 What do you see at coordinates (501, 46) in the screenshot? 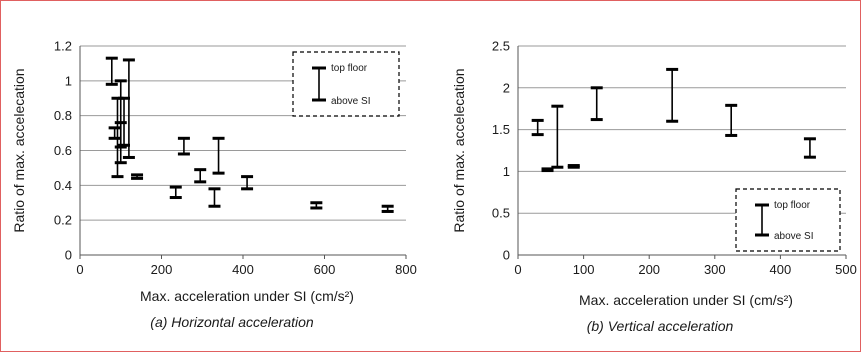
I see `b-y-tick-label: 2.5` at bounding box center [501, 46].